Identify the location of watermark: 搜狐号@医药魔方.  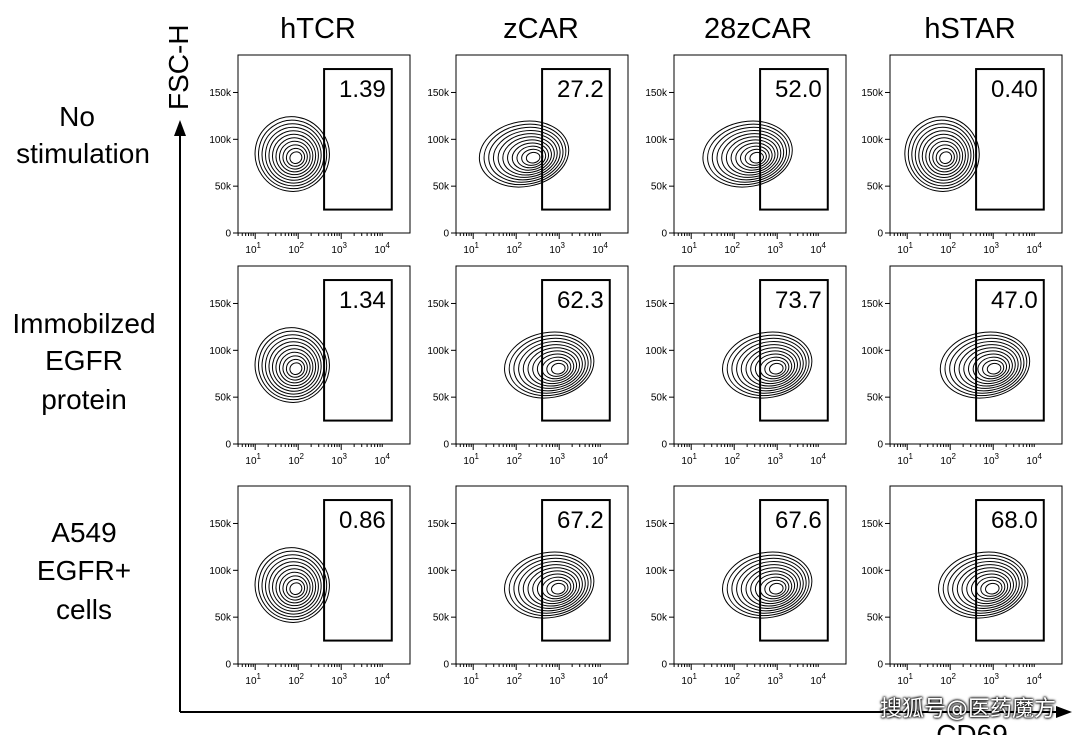
(967, 709).